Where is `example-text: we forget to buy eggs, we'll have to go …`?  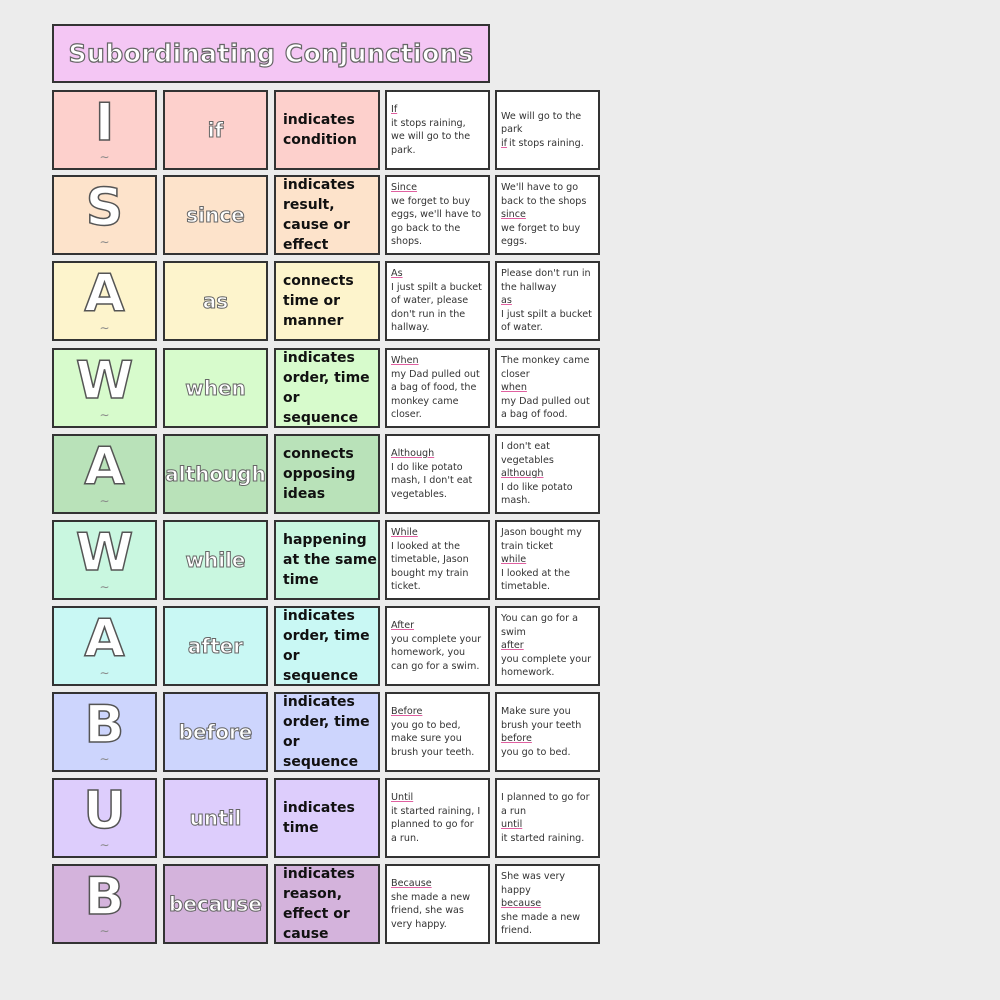 example-text: we forget to buy eggs, we'll have to go … is located at coordinates (436, 221).